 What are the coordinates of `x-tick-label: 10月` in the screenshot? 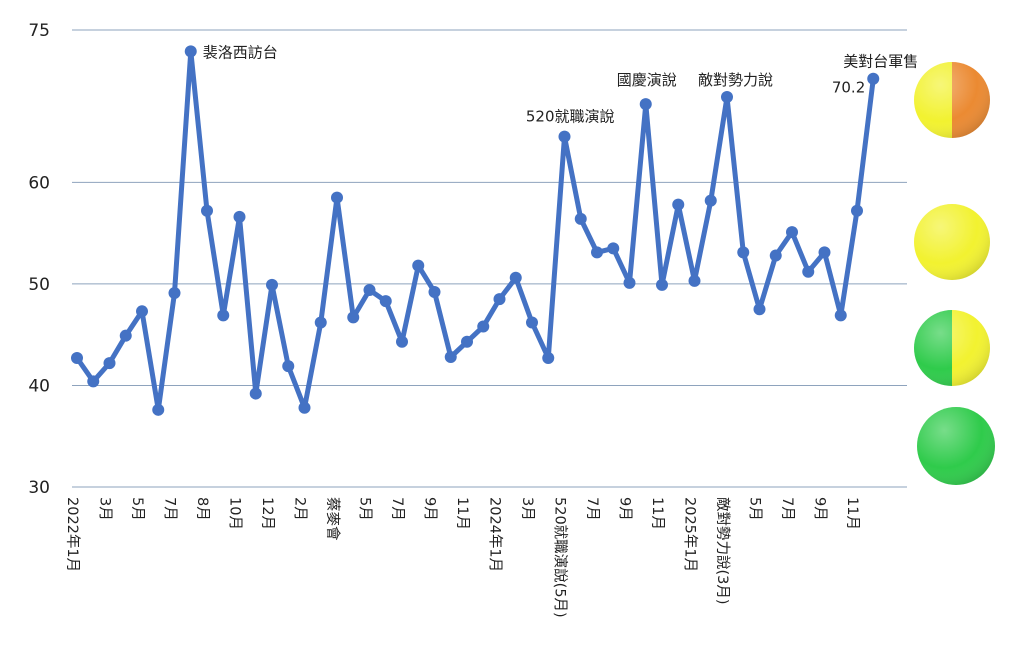 It's located at (235, 513).